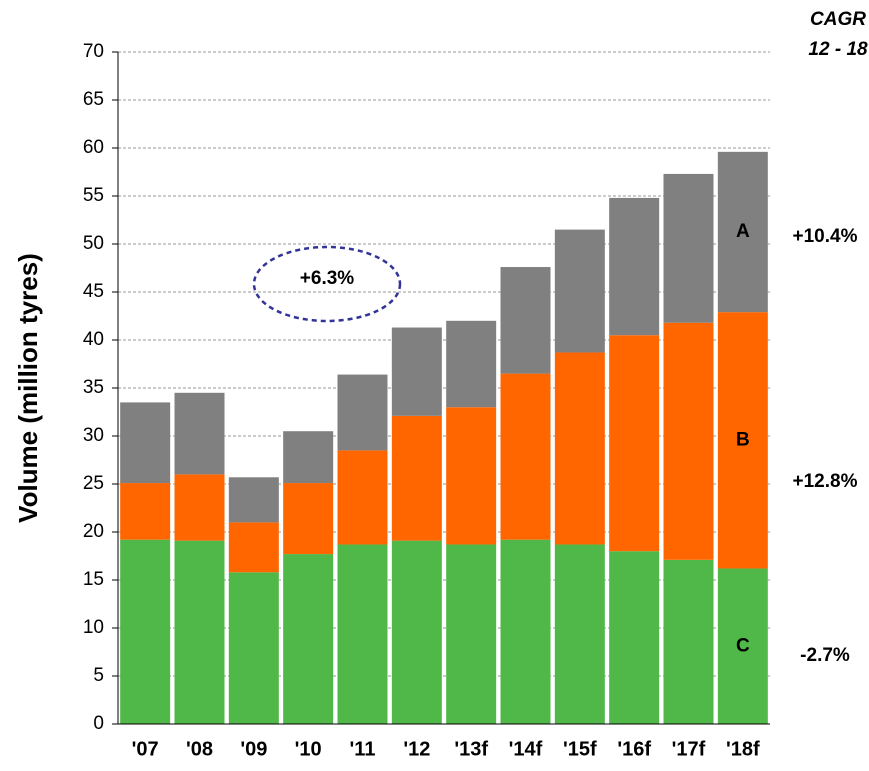  What do you see at coordinates (93, 531) in the screenshot?
I see `y-tick-label: 20` at bounding box center [93, 531].